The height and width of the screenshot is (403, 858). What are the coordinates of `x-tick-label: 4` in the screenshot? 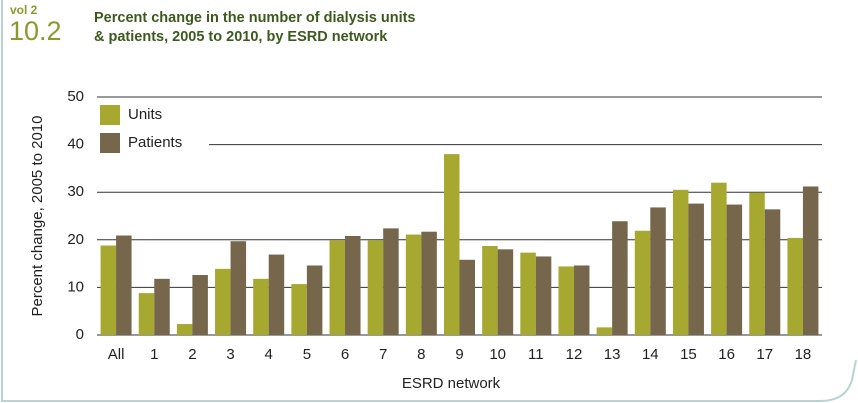 It's located at (269, 354).